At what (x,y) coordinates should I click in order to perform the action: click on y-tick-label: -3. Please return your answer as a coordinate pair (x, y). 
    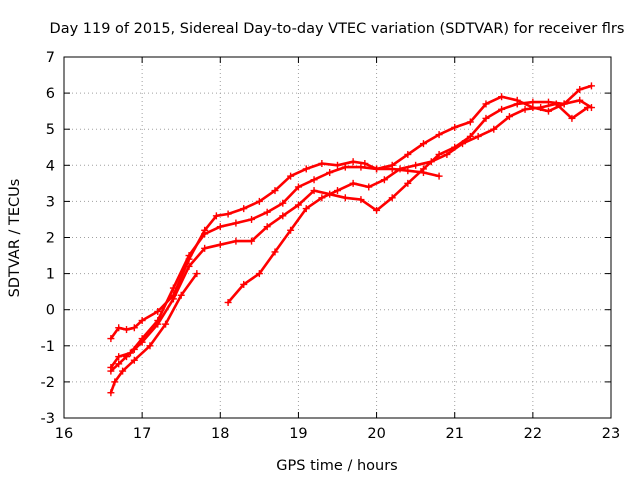
    Looking at the image, I should click on (48, 419).